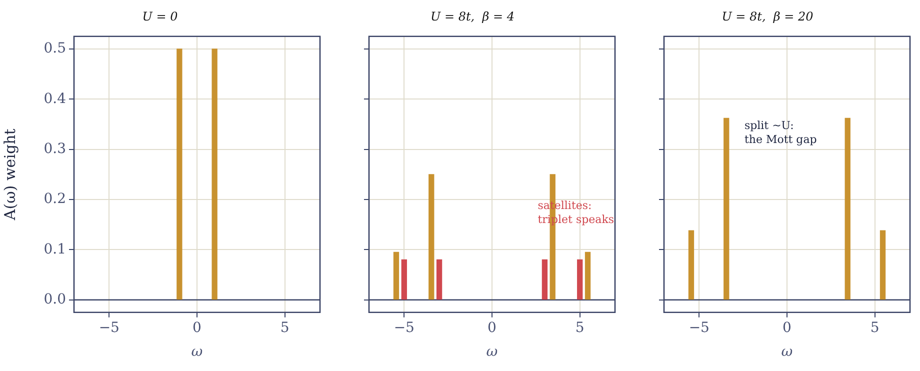 This screenshot has height=371, width=920. I want to click on y-tick-label: 0.0, so click(55, 299).